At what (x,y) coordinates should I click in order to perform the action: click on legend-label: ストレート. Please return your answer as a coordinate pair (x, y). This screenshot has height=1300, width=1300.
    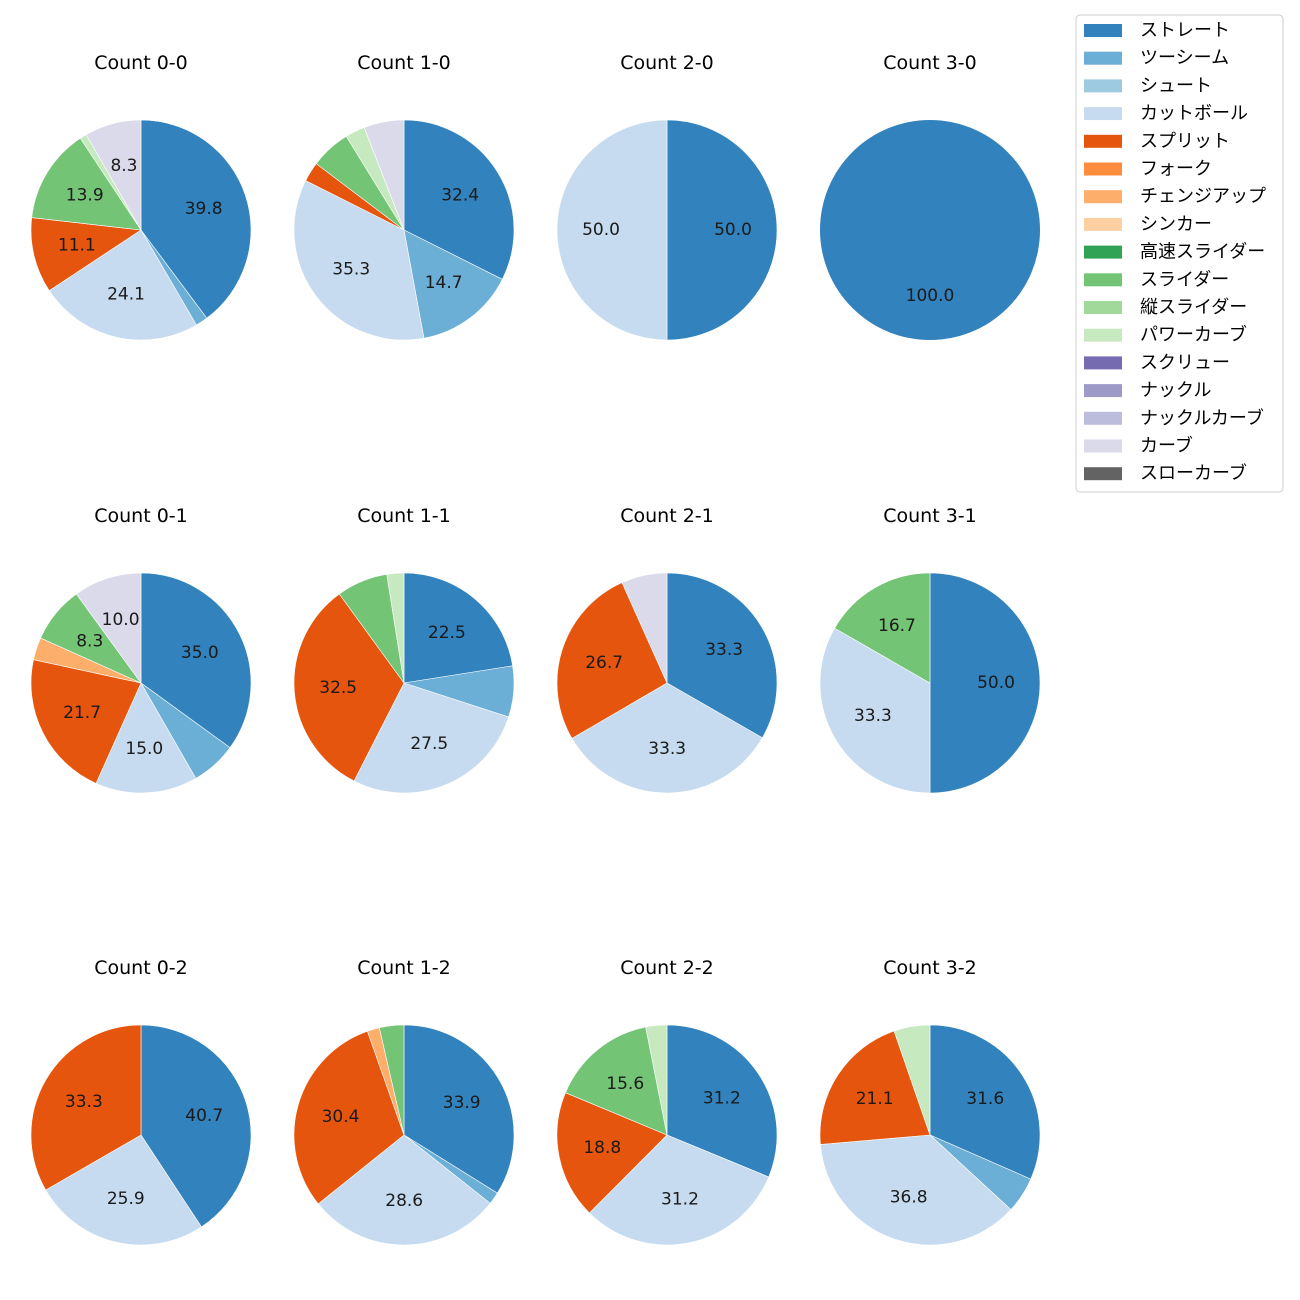
    Looking at the image, I should click on (1185, 30).